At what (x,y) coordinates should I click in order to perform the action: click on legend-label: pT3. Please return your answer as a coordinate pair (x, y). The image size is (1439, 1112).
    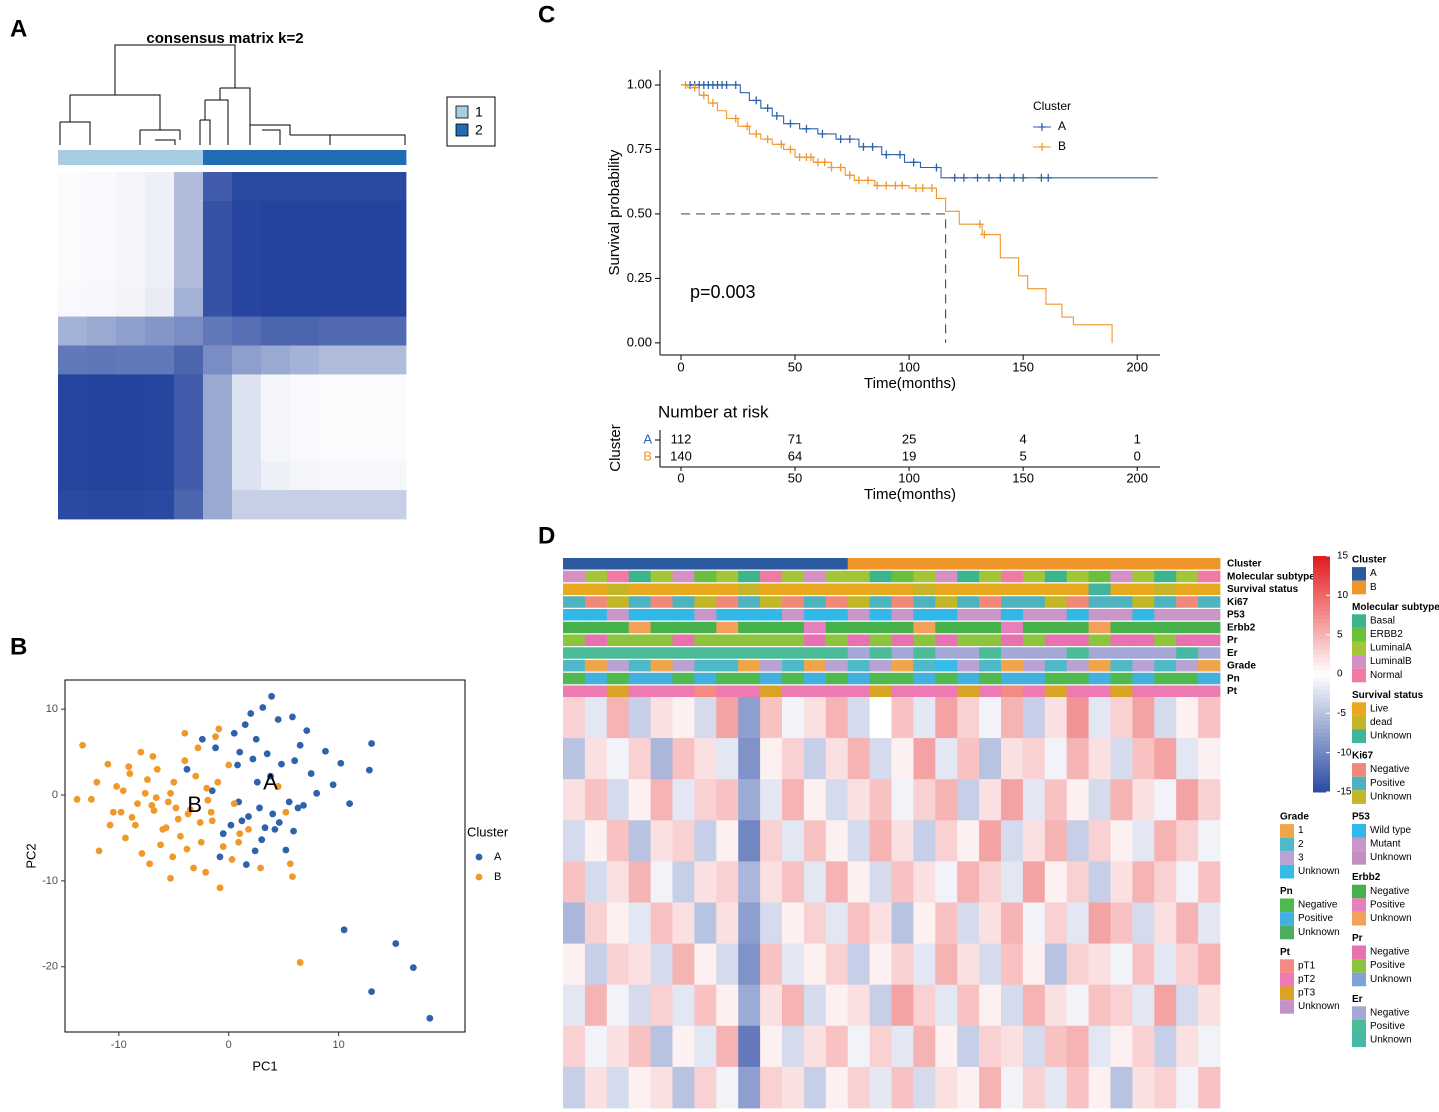
    Looking at the image, I should click on (1307, 993).